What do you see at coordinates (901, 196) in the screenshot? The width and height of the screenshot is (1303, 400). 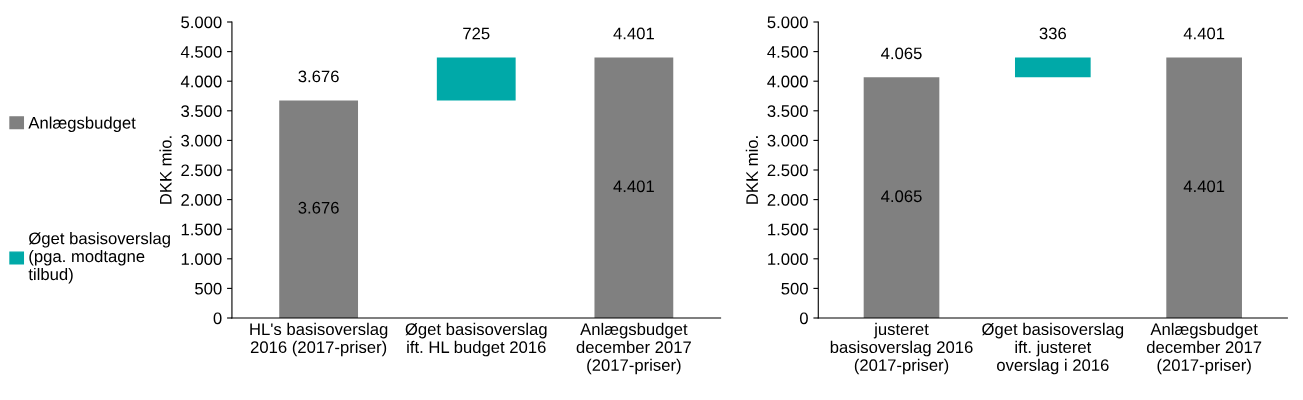 I see `data-label: 4.065` at bounding box center [901, 196].